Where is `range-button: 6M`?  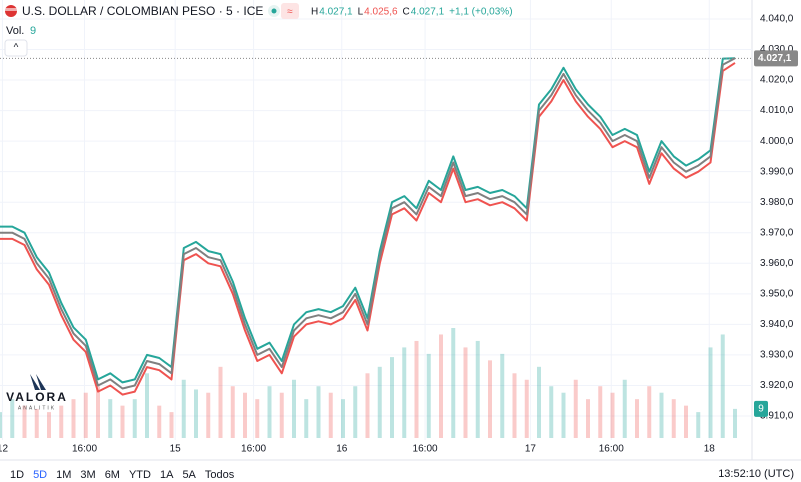
range-button: 6M is located at coordinates (112, 475).